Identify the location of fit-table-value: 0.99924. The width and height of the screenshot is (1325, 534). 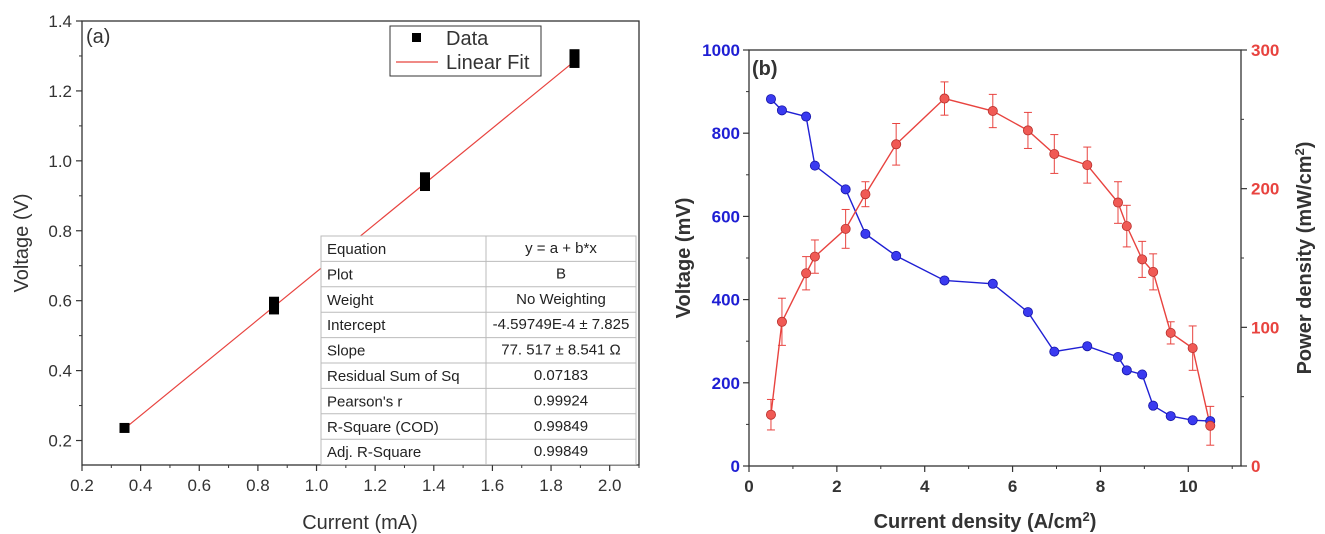
(561, 400).